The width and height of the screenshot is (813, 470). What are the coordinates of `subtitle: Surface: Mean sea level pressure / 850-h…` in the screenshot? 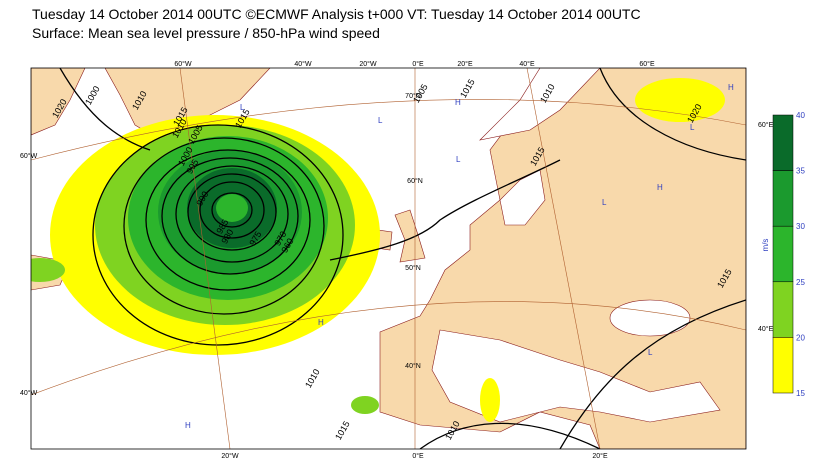 It's located at (206, 33).